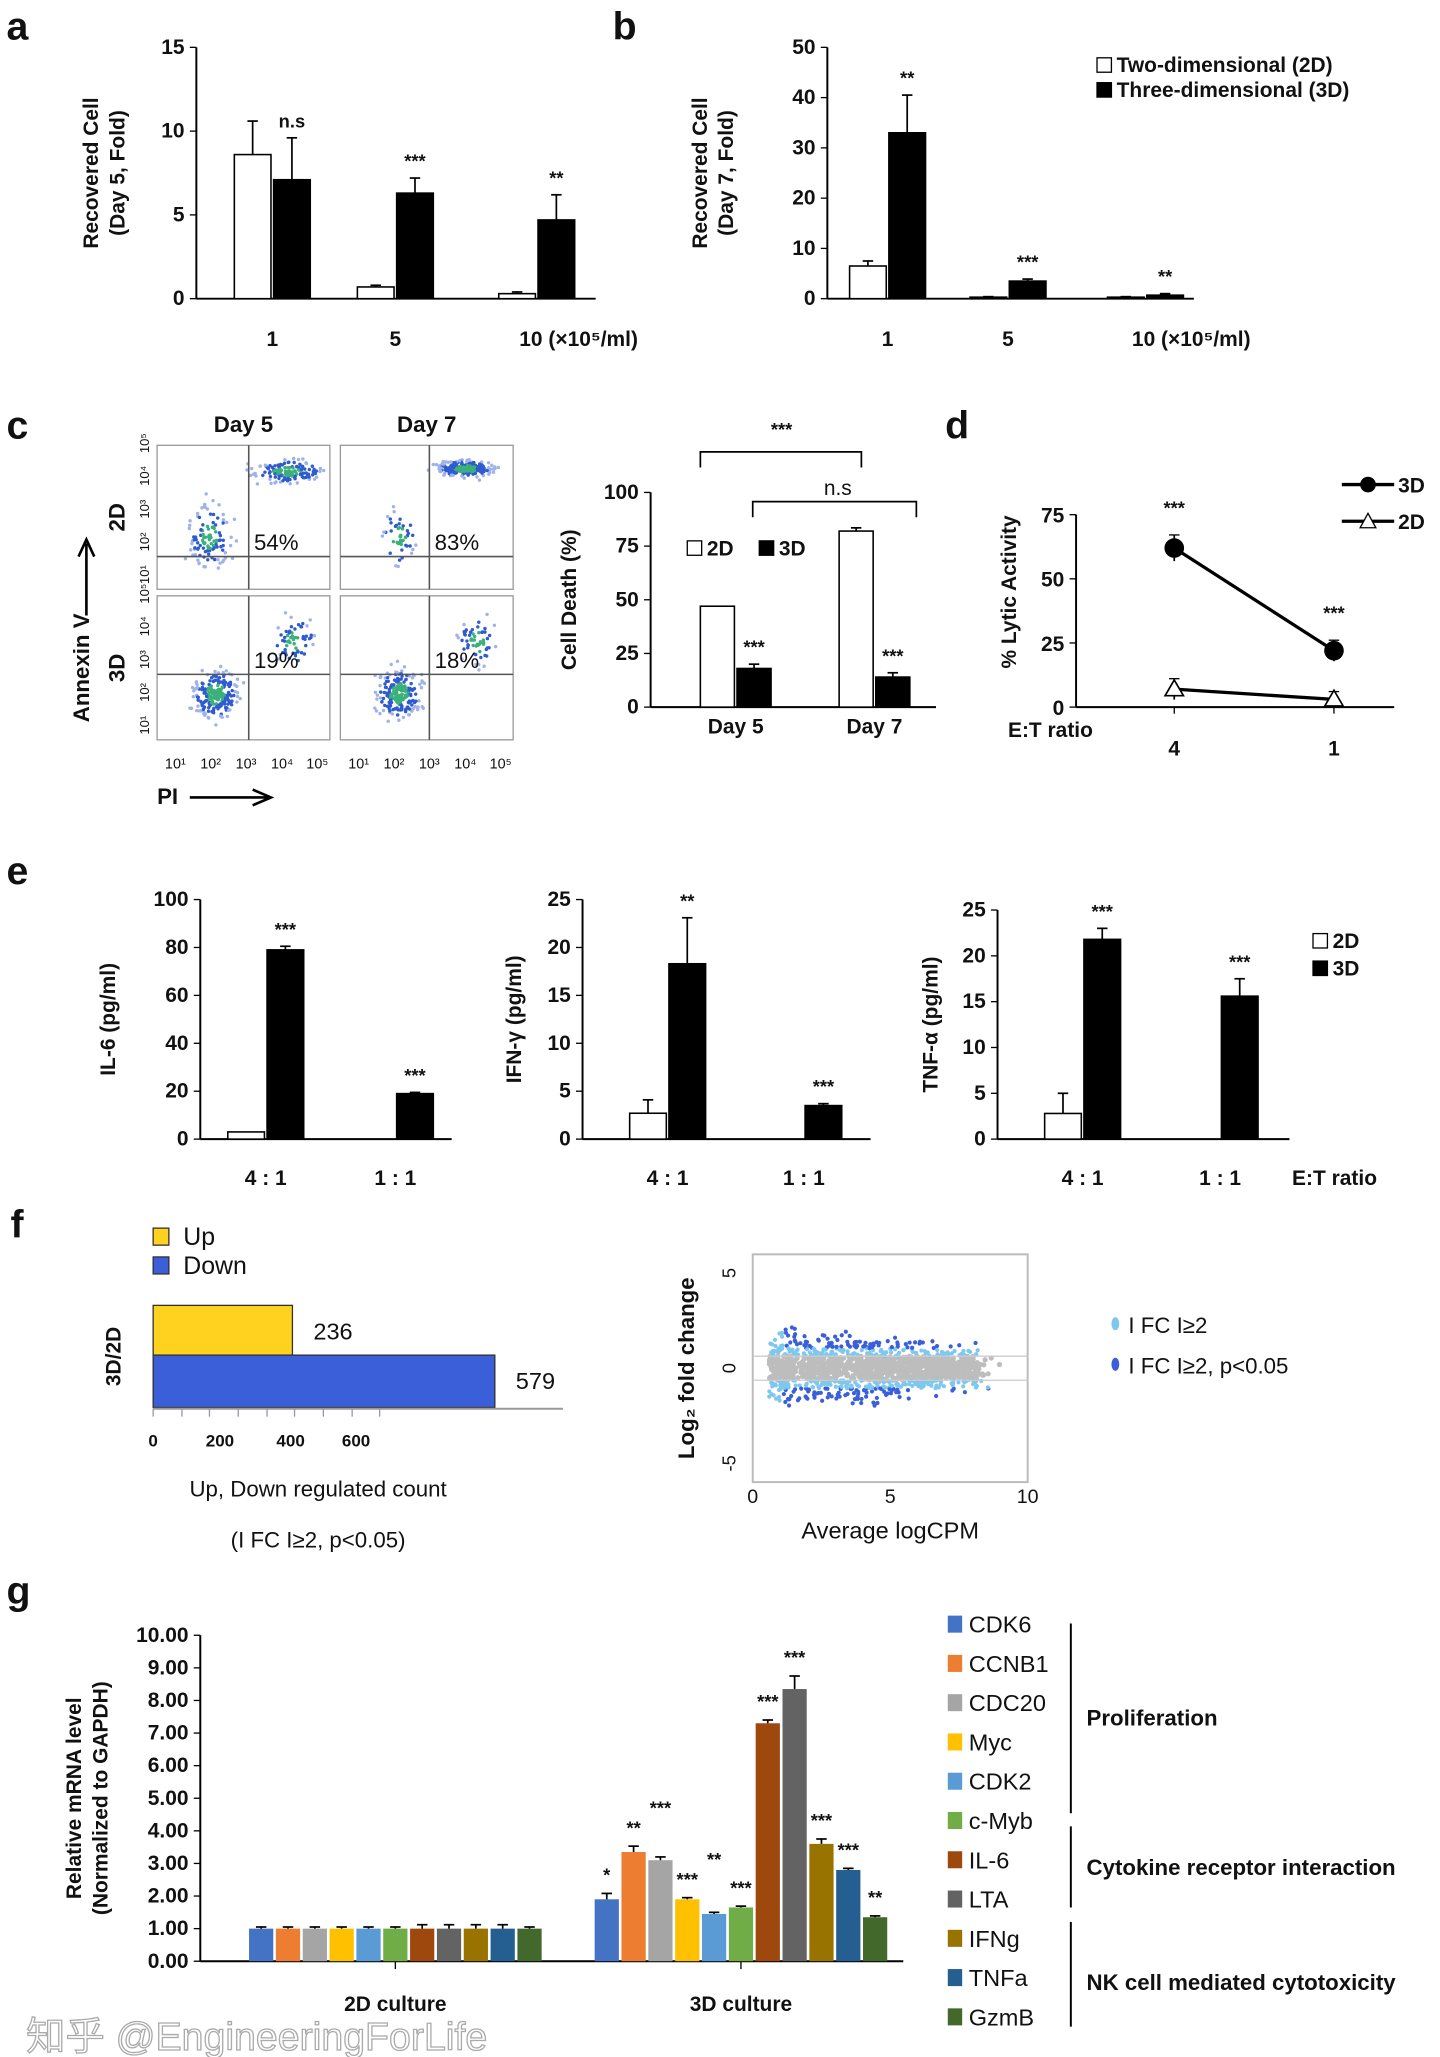  I want to click on significance-label: **, so click(687, 900).